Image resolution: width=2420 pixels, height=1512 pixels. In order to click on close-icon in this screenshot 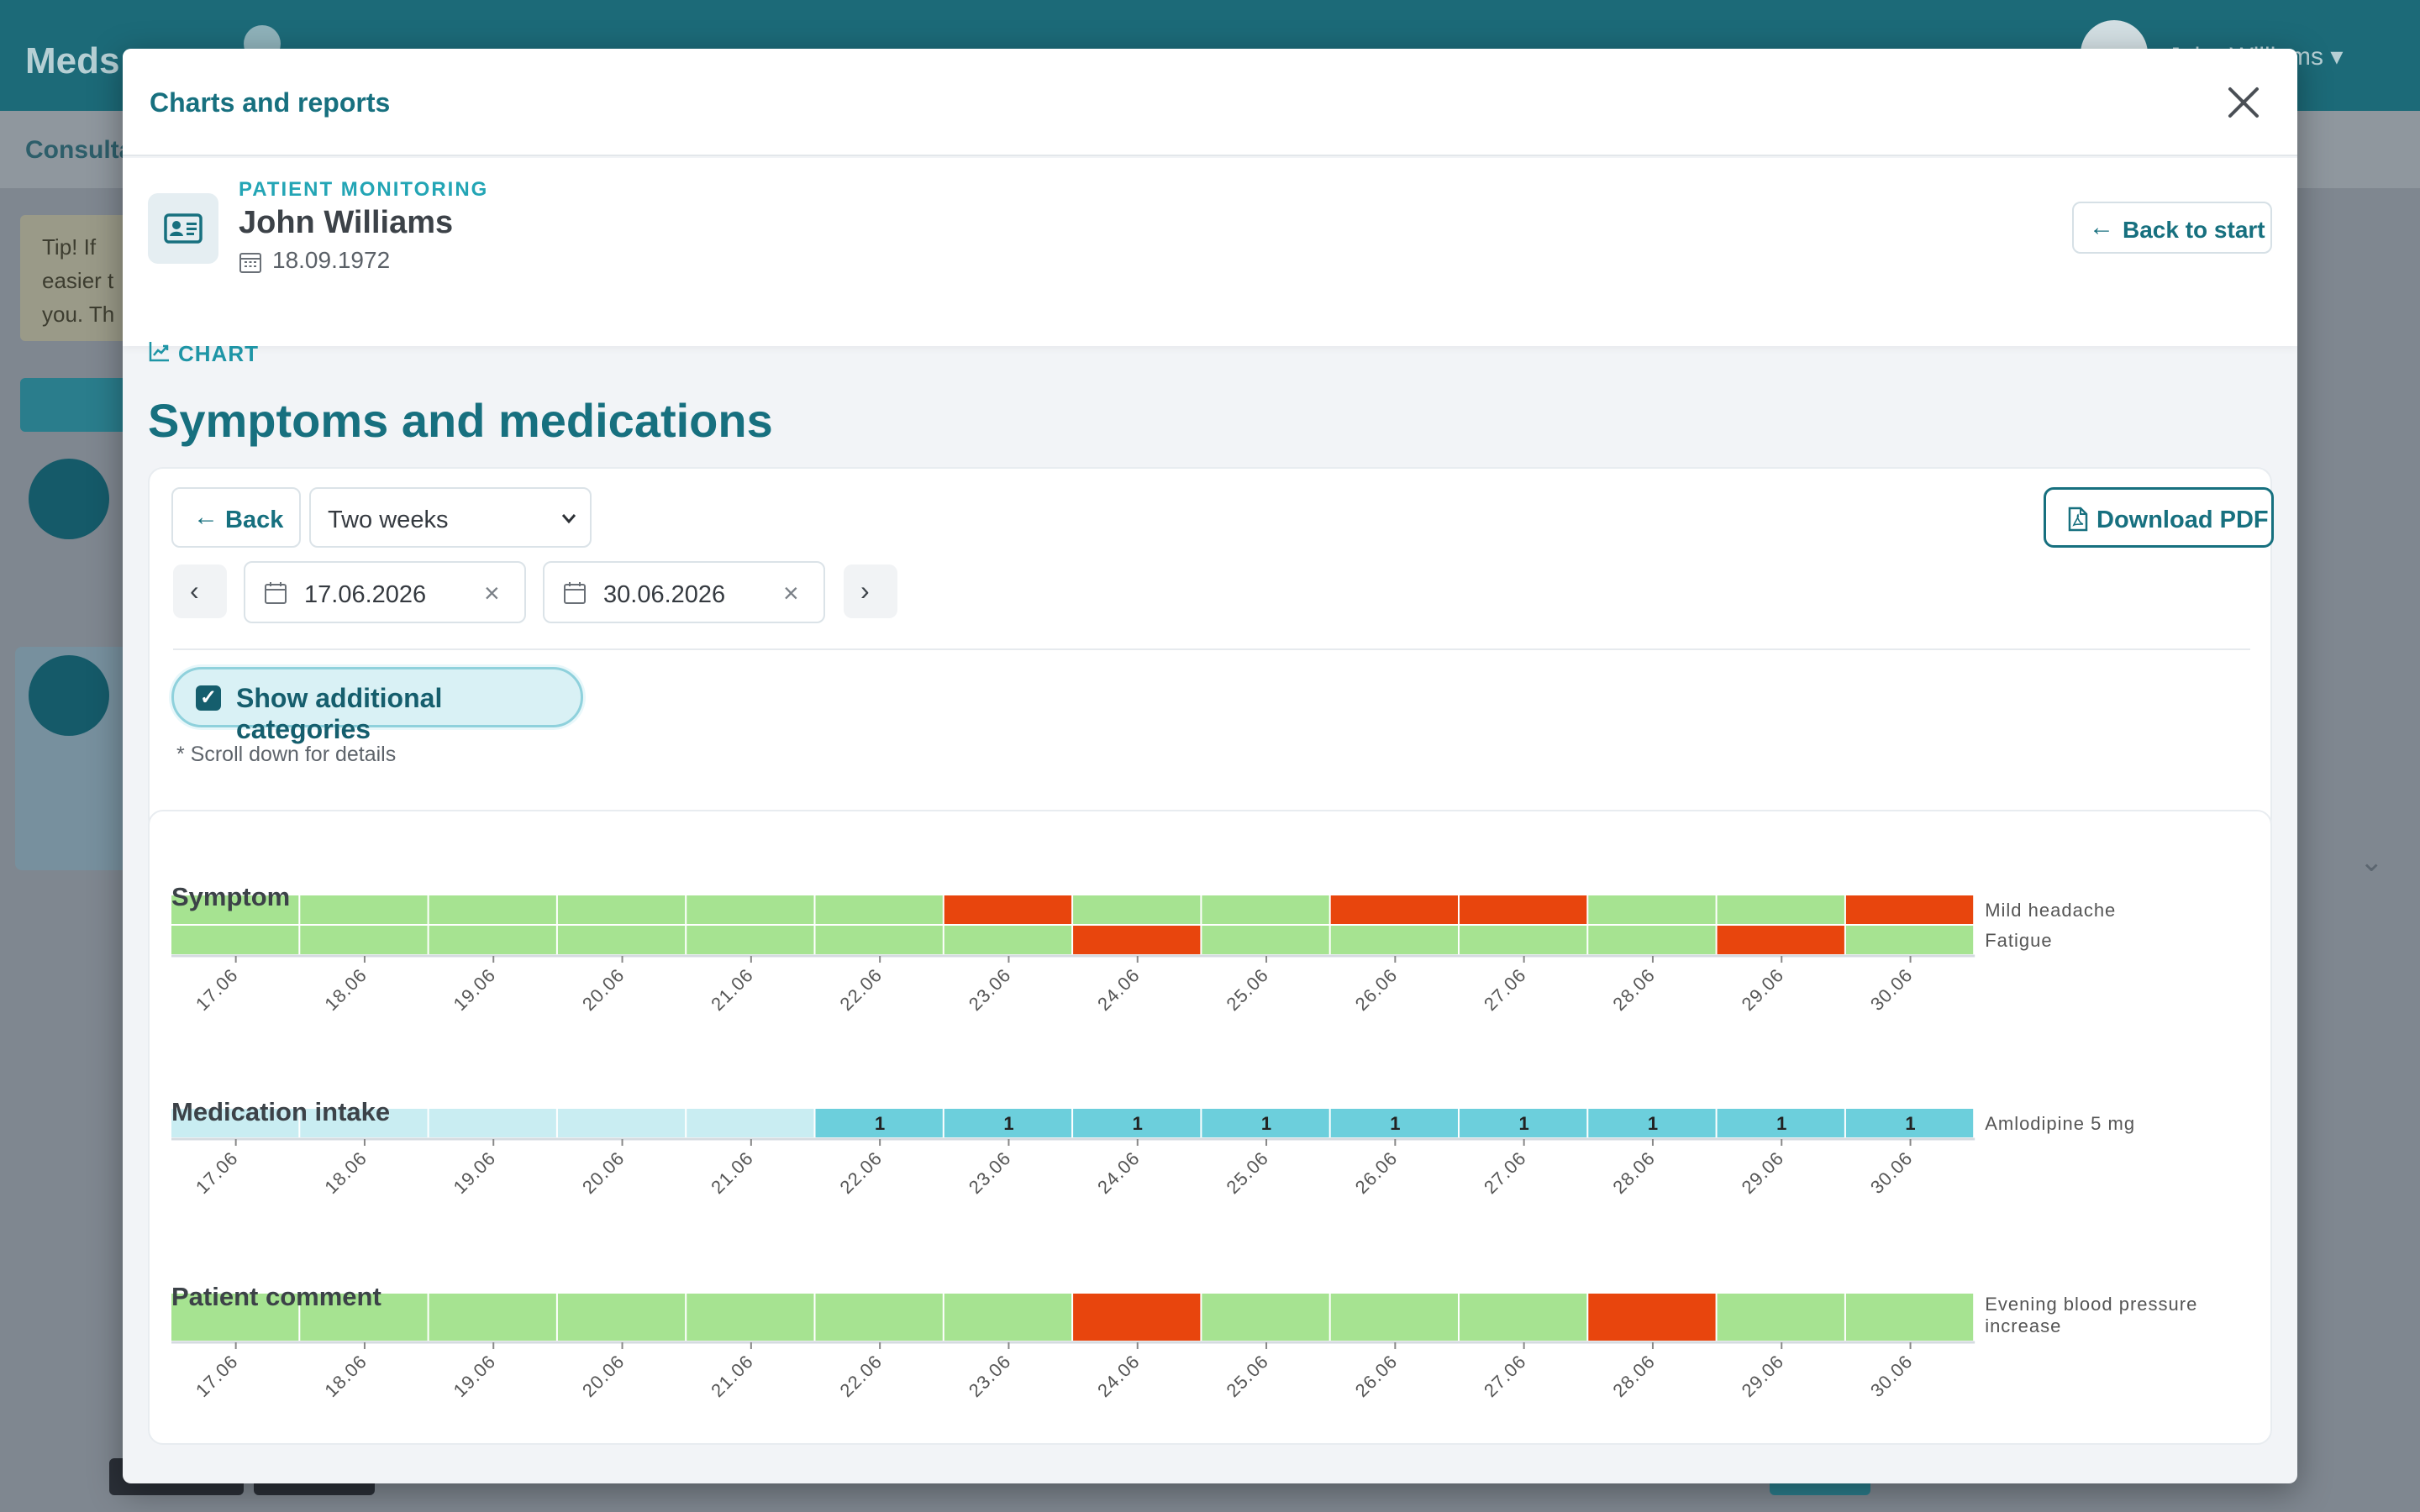, I will do `click(2243, 102)`.